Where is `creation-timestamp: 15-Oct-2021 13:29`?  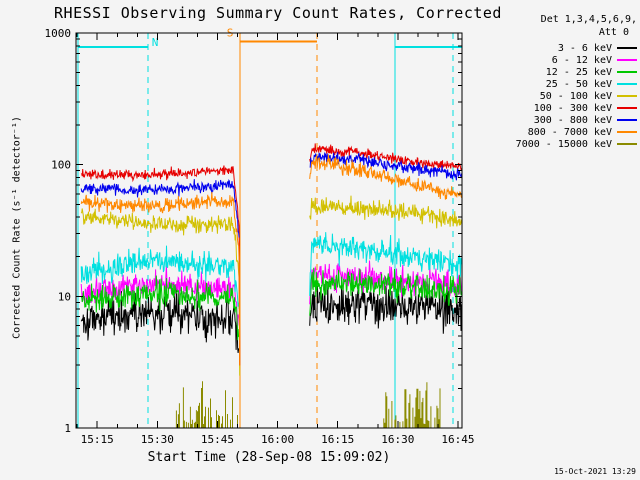
creation-timestamp: 15-Oct-2021 13:29 is located at coordinates (595, 471).